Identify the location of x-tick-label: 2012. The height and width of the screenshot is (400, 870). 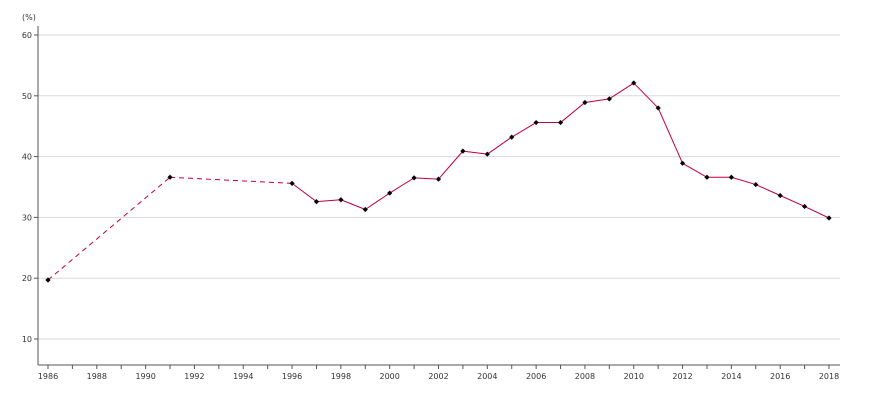
(682, 376).